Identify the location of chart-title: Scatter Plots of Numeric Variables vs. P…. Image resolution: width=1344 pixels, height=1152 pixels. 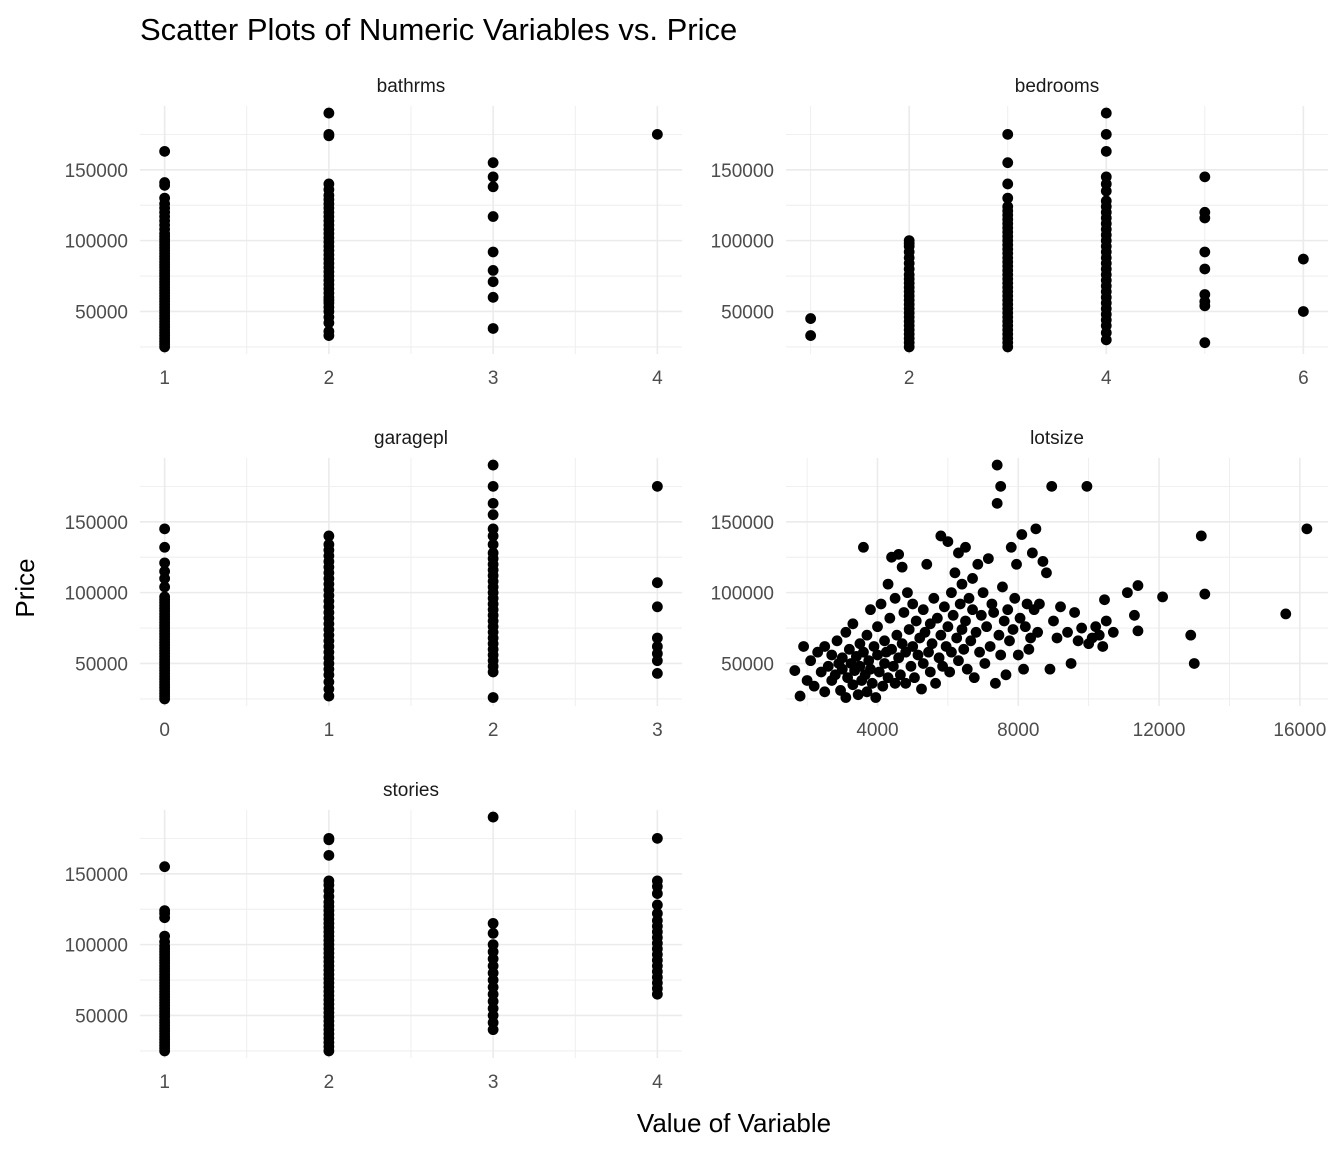
(438, 29).